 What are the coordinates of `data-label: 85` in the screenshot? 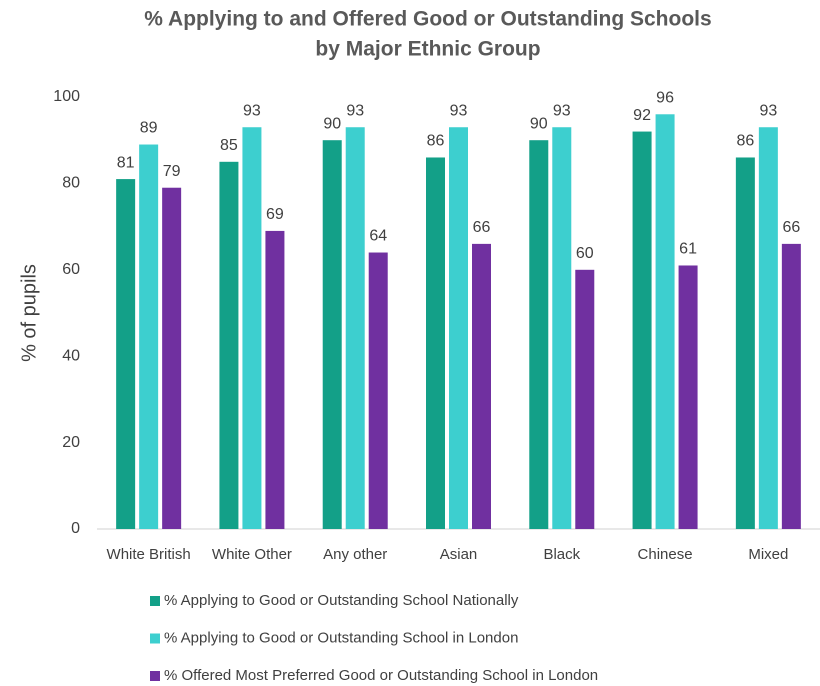 It's located at (229, 145).